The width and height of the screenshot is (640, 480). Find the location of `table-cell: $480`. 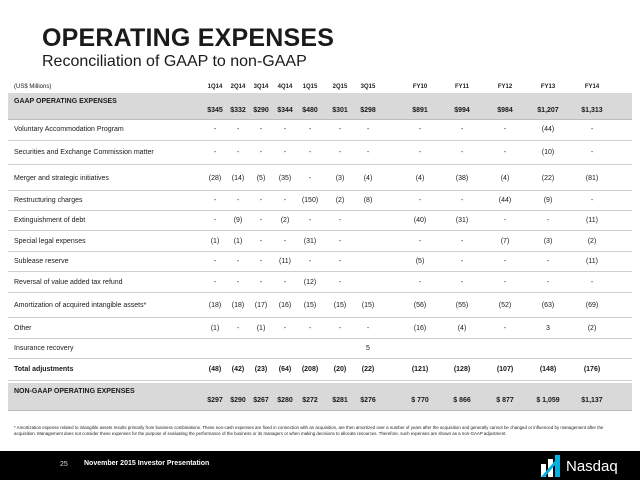

table-cell: $480 is located at coordinates (310, 110).